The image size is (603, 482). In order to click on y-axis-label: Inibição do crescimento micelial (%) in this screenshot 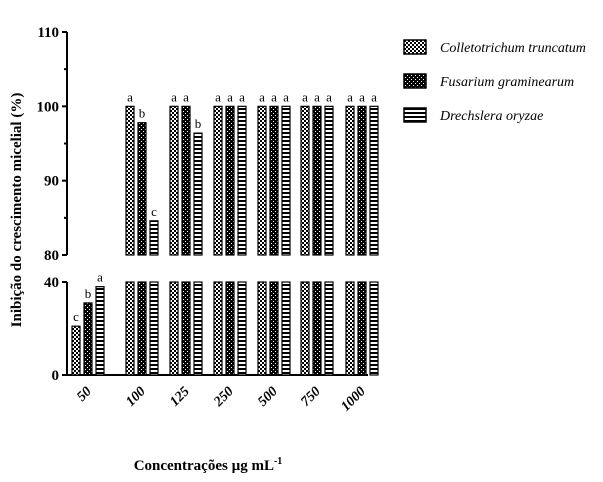, I will do `click(17, 210)`.